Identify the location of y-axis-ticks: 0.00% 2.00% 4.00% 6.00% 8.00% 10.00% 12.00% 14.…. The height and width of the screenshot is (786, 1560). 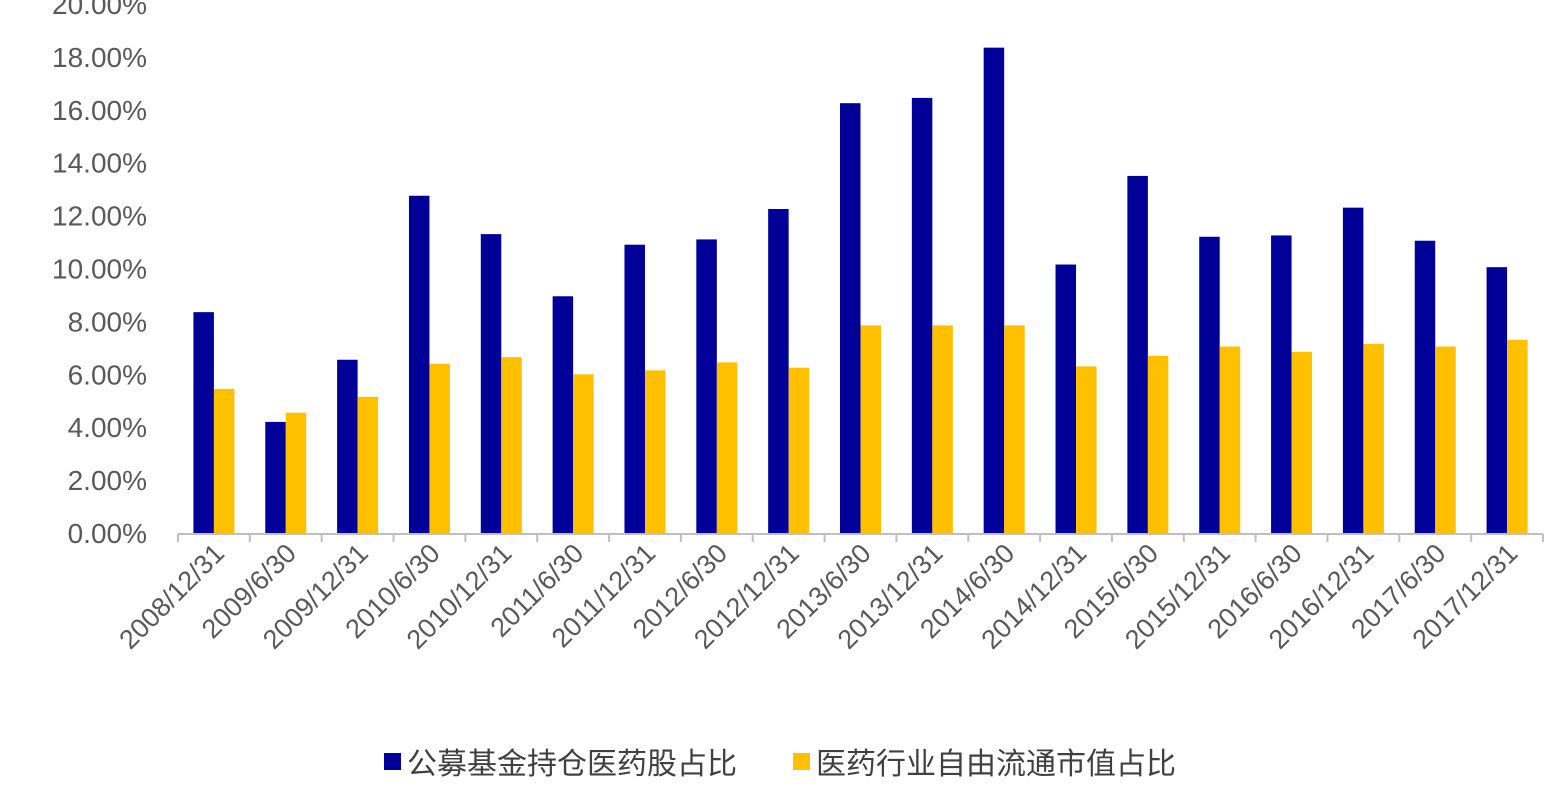
(99, 274).